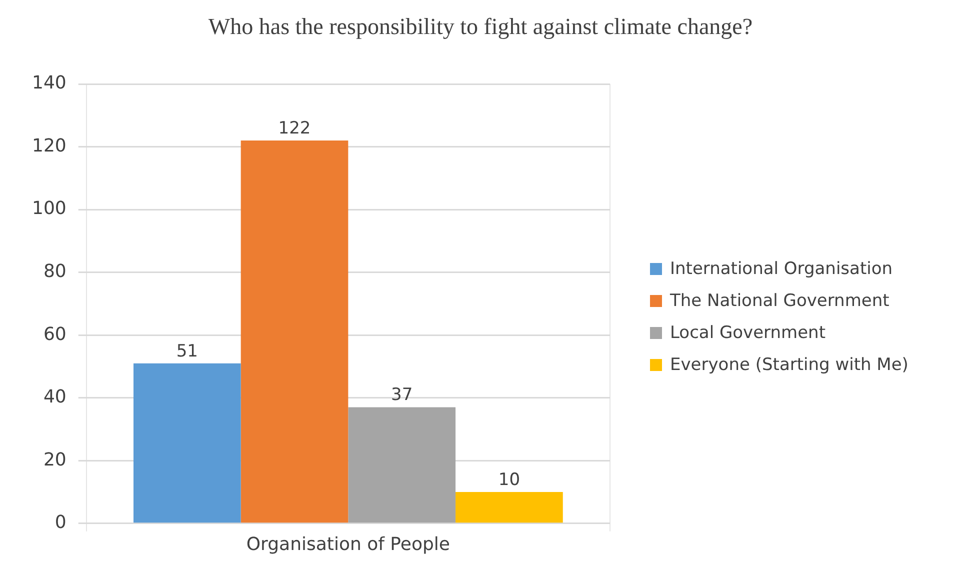  What do you see at coordinates (187, 351) in the screenshot?
I see `data-label: 51` at bounding box center [187, 351].